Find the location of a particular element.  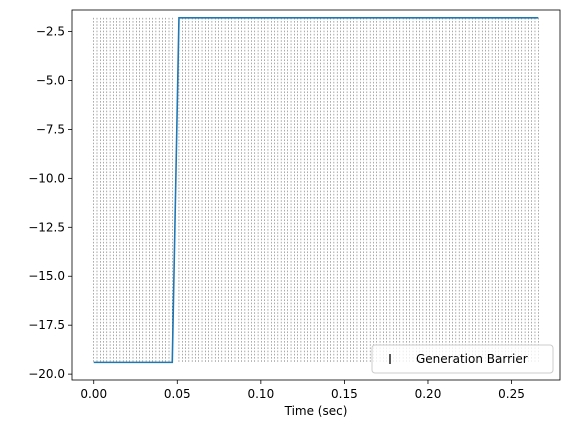

y-tick-label: −17.5 is located at coordinates (46, 325).